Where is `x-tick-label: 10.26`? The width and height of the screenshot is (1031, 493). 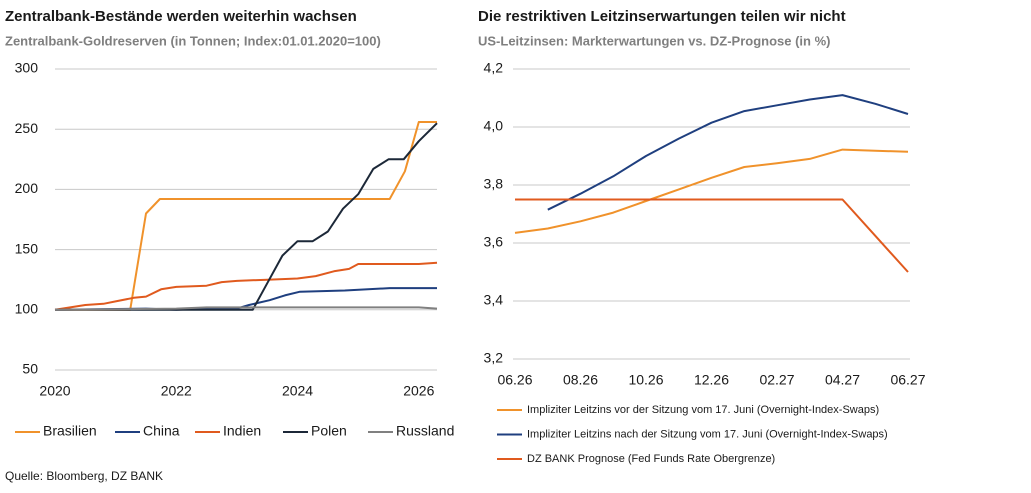 x-tick-label: 10.26 is located at coordinates (645, 380).